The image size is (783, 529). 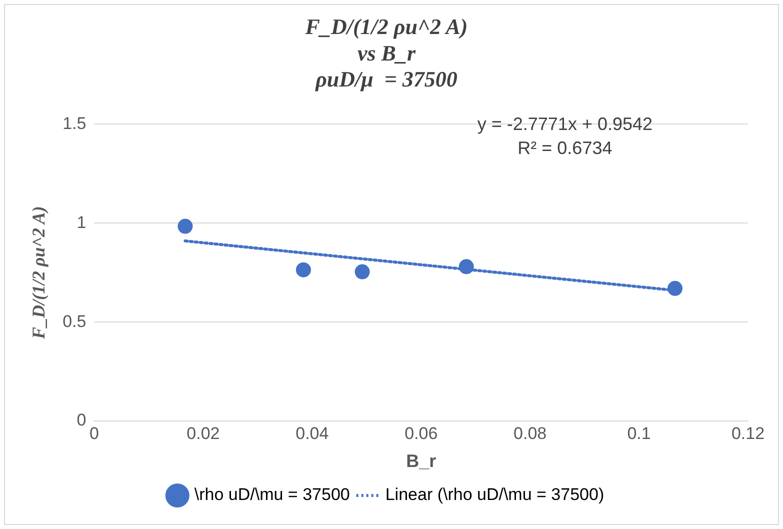 What do you see at coordinates (748, 433) in the screenshot?
I see `x-tick-label: 0.12` at bounding box center [748, 433].